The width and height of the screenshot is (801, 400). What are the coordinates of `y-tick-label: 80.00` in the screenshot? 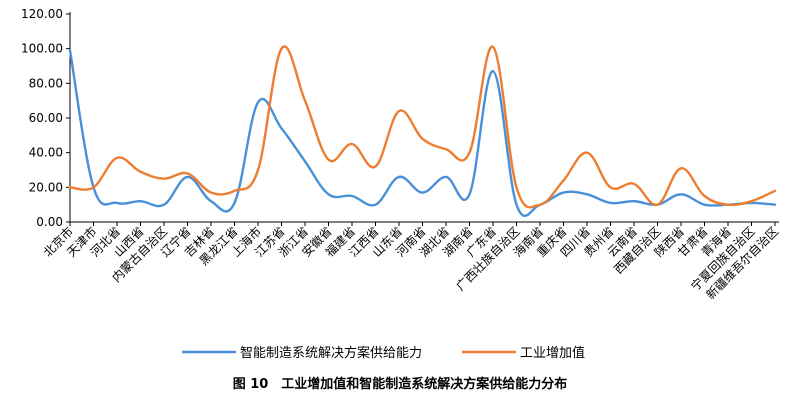 It's located at (46, 83).